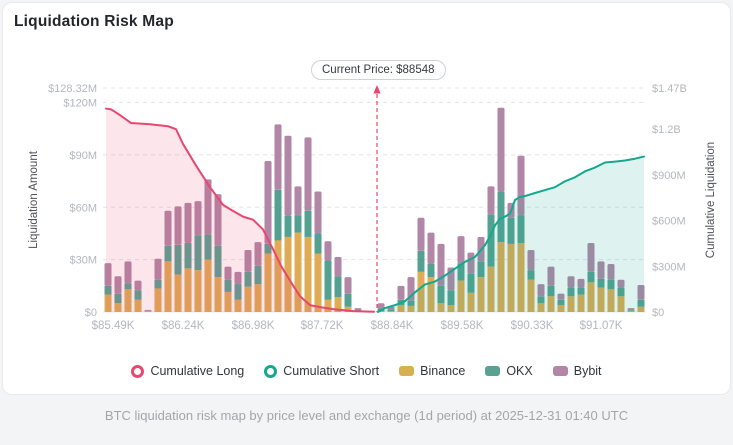 The height and width of the screenshot is (445, 733). What do you see at coordinates (187, 371) in the screenshot?
I see `legend-item-cumulative-long: Cumulative Long` at bounding box center [187, 371].